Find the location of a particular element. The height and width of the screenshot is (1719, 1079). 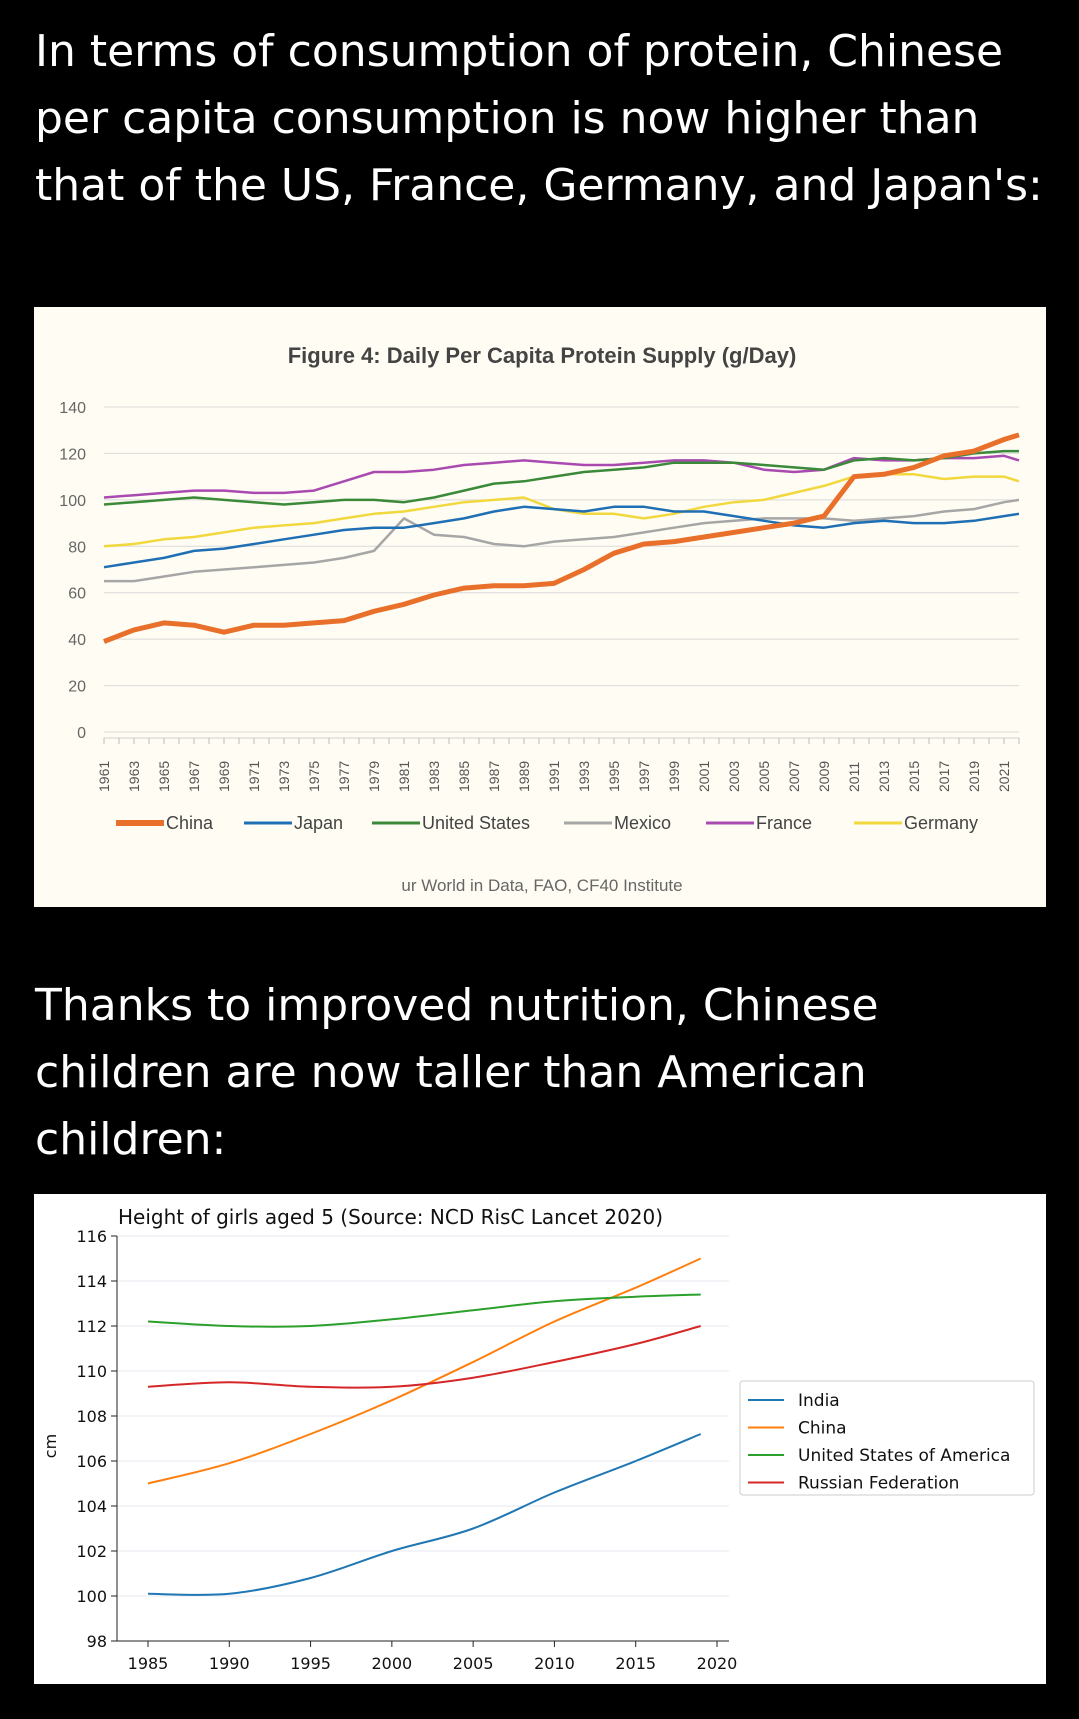

series-line-mexico is located at coordinates (562, 540).